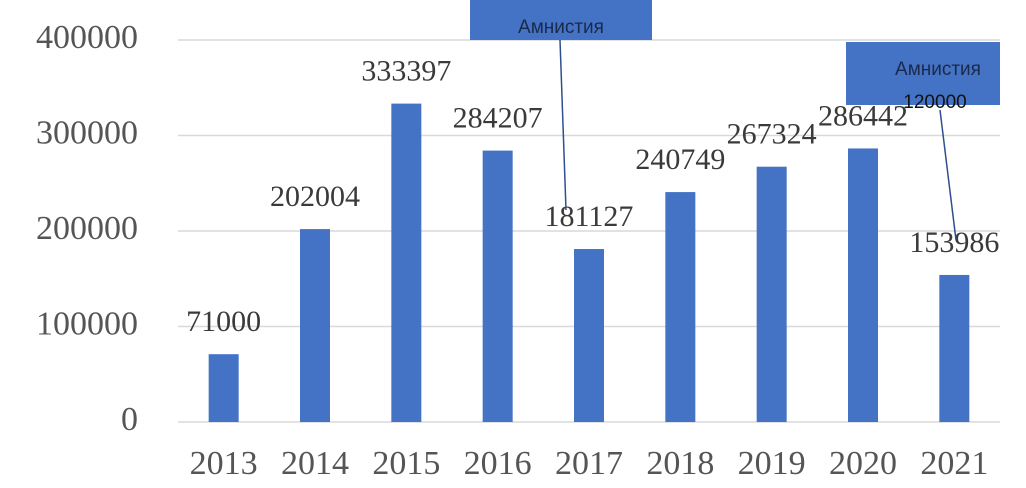 This screenshot has height=488, width=1026. What do you see at coordinates (406, 70) in the screenshot?
I see `data-label: 333397` at bounding box center [406, 70].